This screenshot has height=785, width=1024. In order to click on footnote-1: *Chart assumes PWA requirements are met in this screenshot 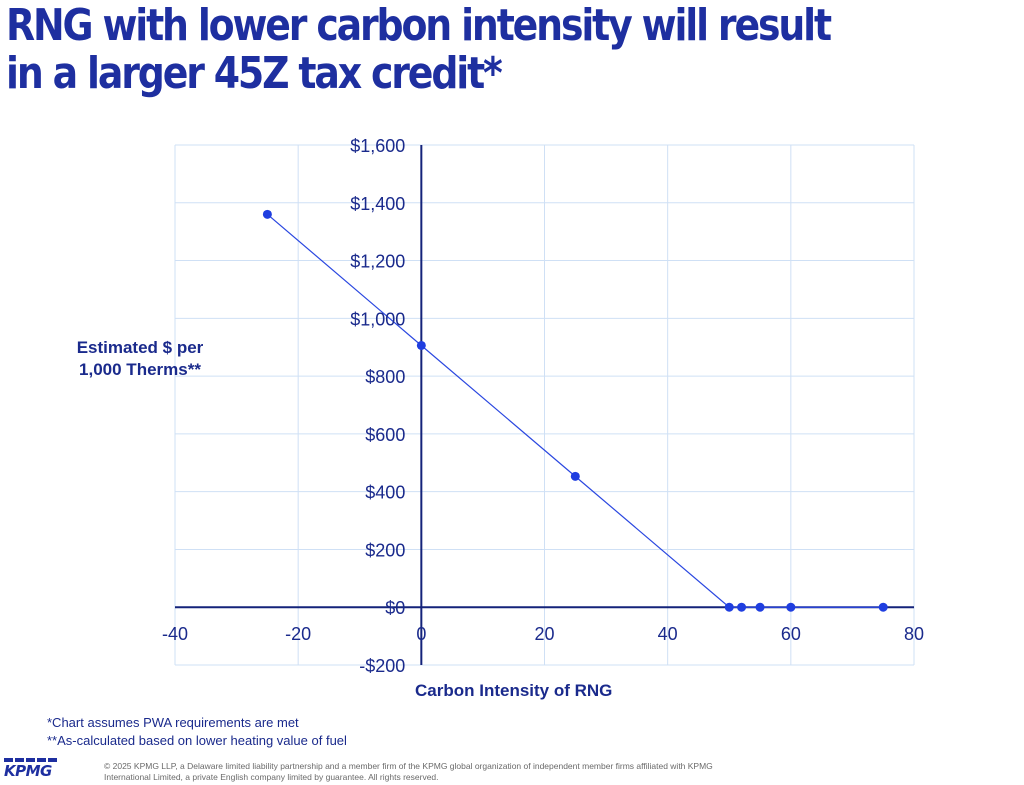, I will do `click(173, 722)`.